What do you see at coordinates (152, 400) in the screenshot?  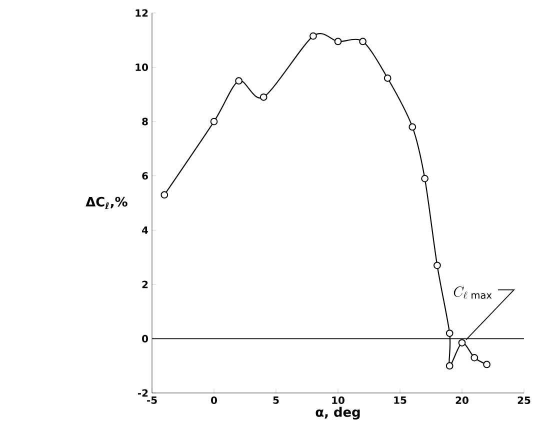 I see `x-tick-label: -5` at bounding box center [152, 400].